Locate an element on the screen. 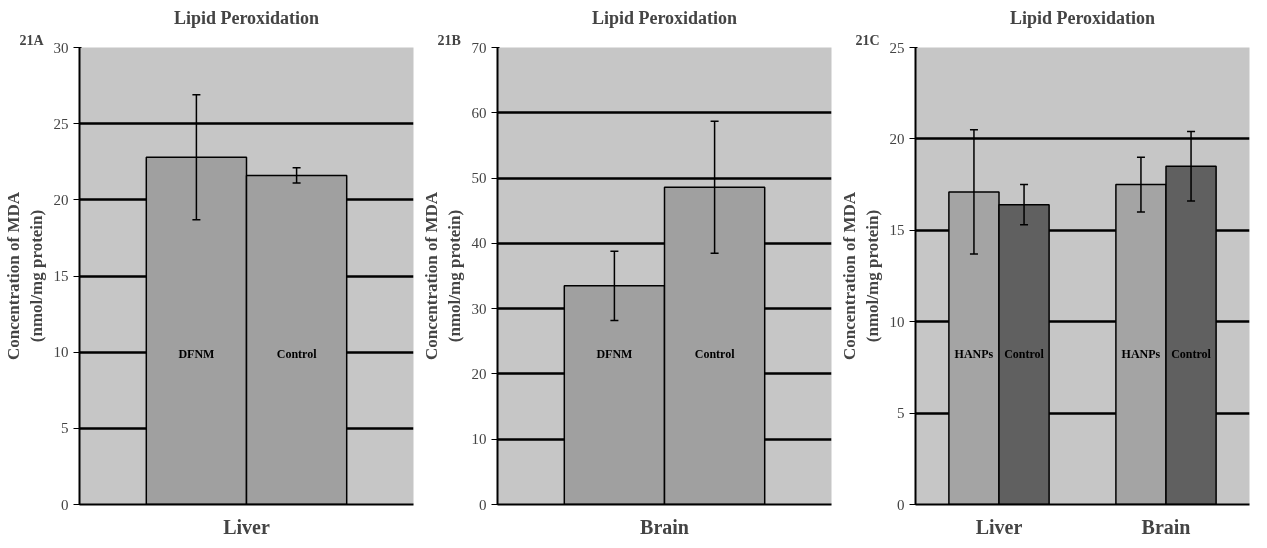 This screenshot has width=1267, height=548. text: Control is located at coordinates (1191, 353).